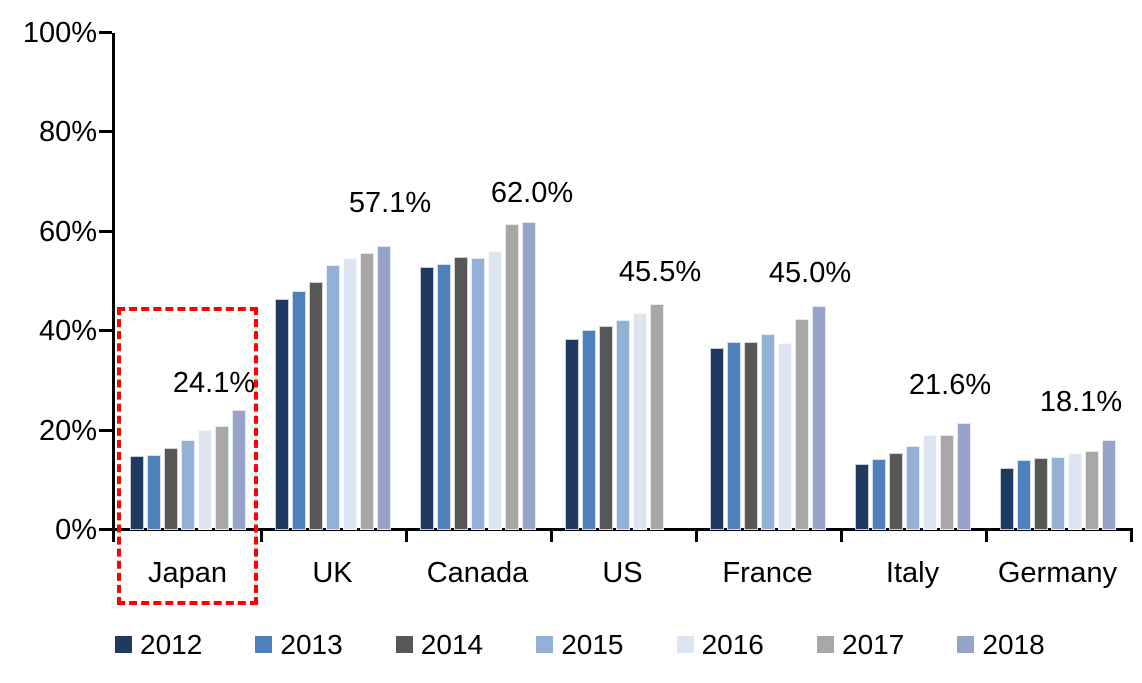 This screenshot has width=1142, height=683. What do you see at coordinates (478, 393) in the screenshot?
I see `bar-canada-2015` at bounding box center [478, 393].